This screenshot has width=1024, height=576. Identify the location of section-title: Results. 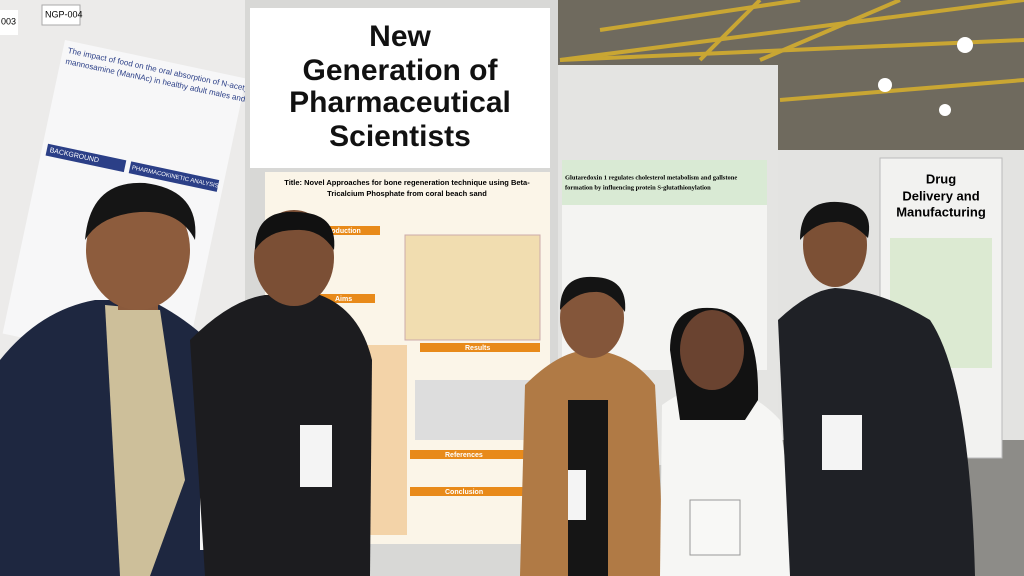
(477, 348).